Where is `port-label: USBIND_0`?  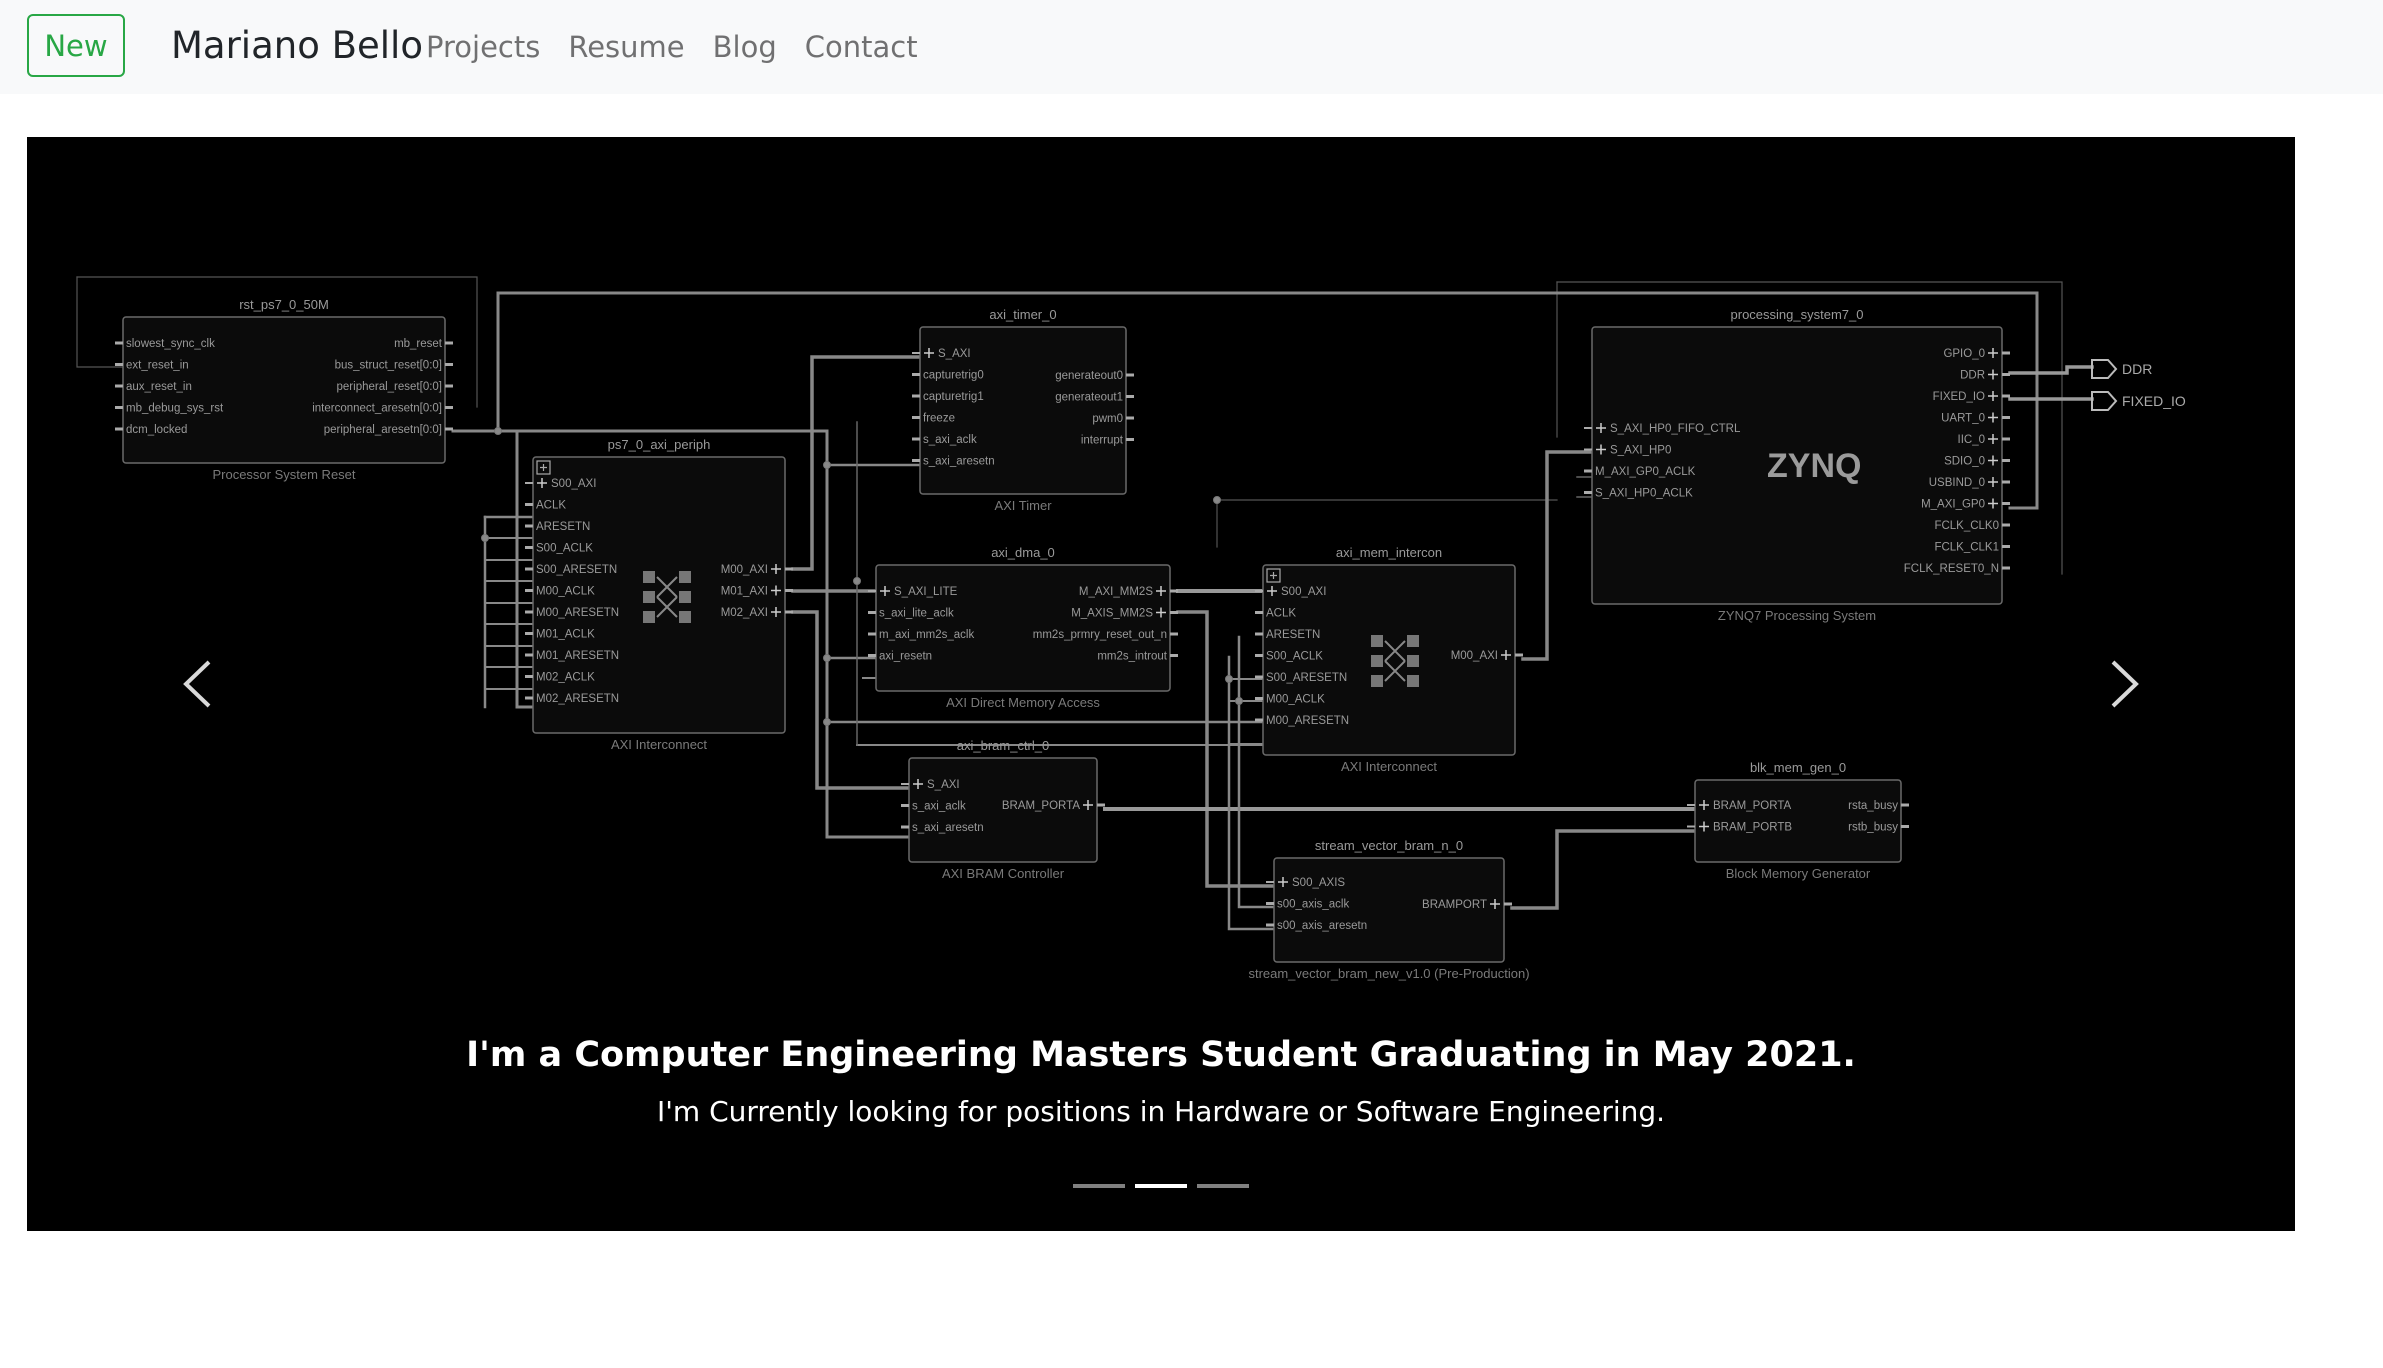 port-label: USBIND_0 is located at coordinates (1957, 483).